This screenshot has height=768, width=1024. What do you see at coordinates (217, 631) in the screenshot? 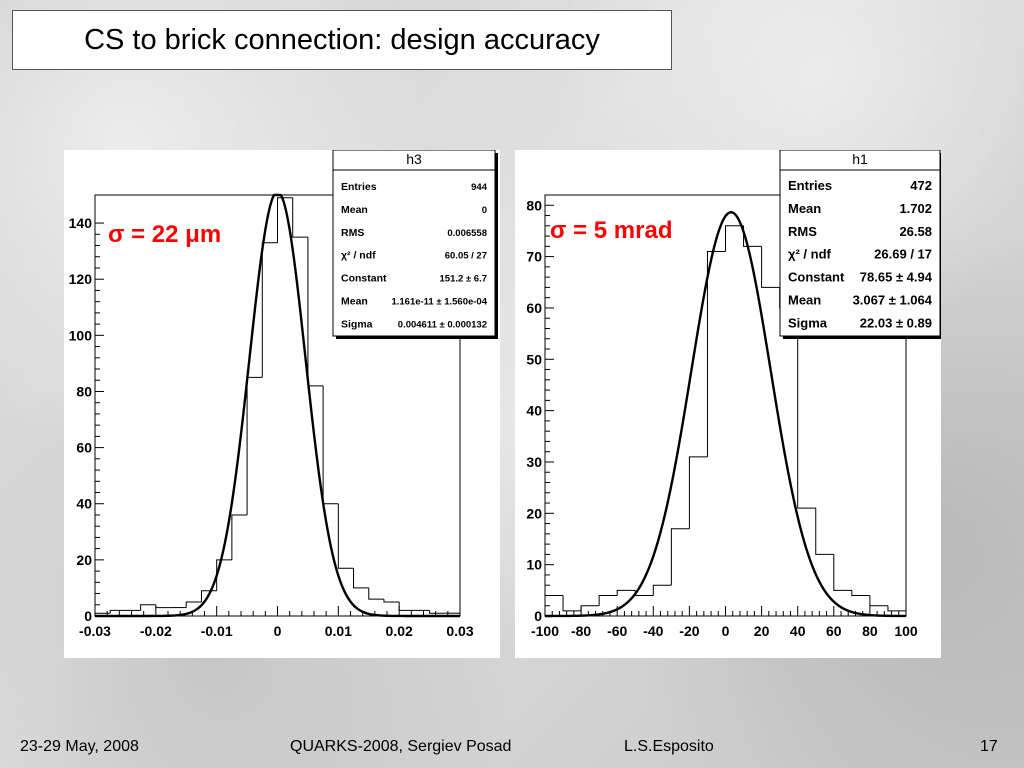
I see `x-tick-label: -0.01` at bounding box center [217, 631].